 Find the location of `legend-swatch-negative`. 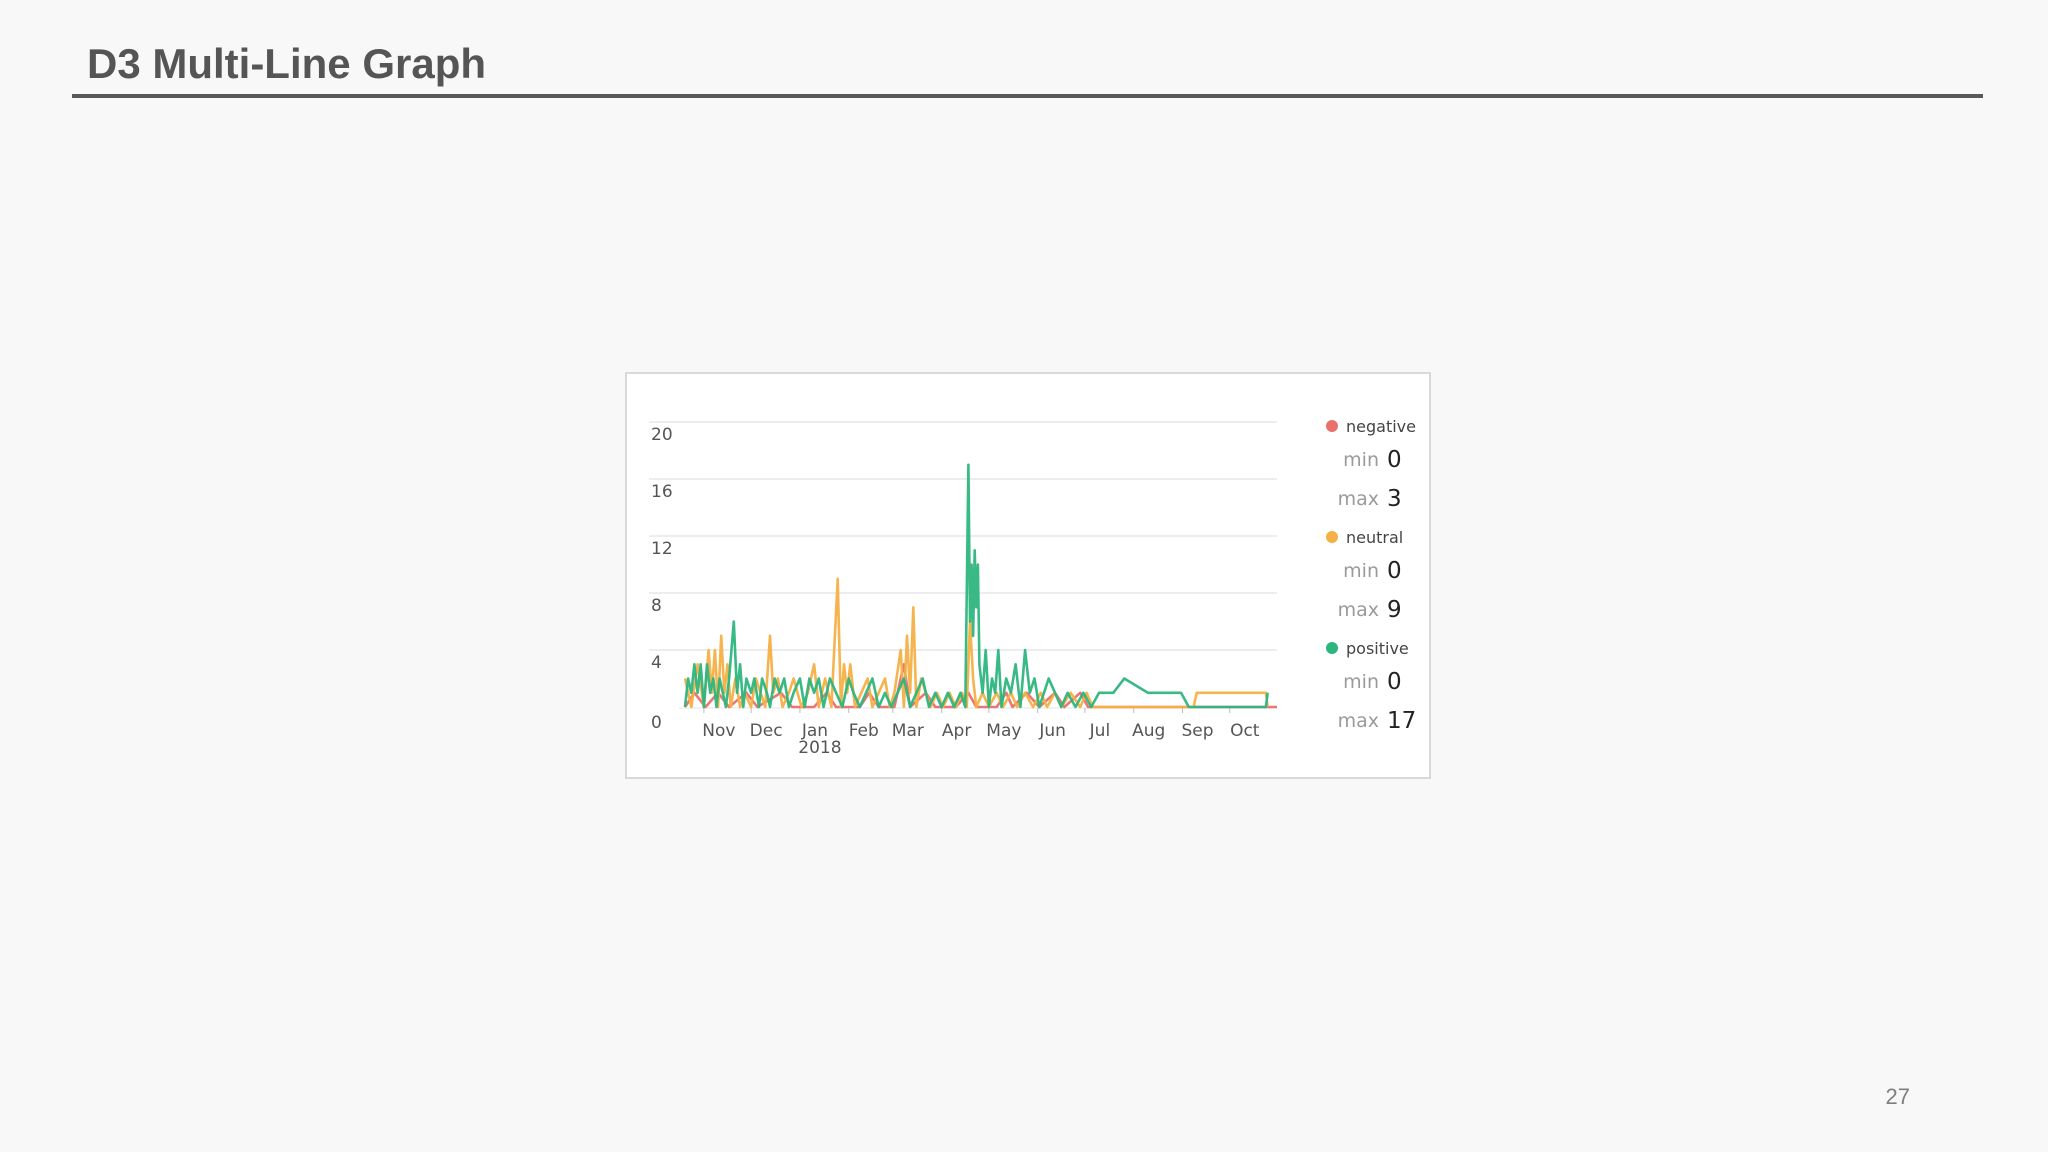

legend-swatch-negative is located at coordinates (1332, 426).